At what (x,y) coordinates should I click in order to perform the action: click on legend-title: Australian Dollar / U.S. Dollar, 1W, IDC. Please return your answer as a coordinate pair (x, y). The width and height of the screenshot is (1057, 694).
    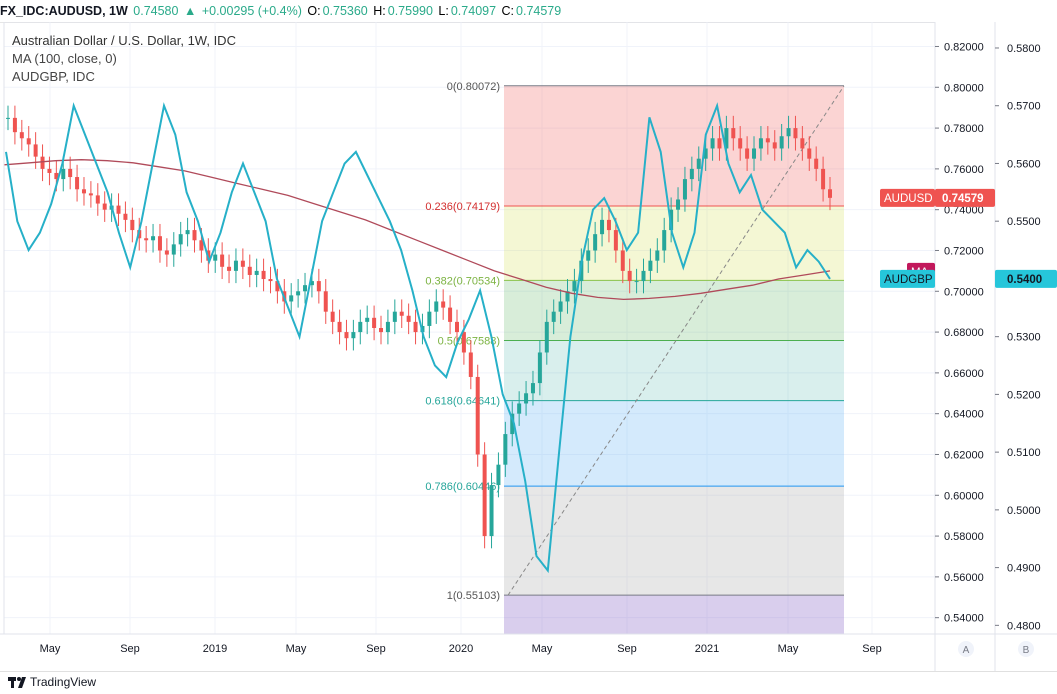
    Looking at the image, I should click on (124, 40).